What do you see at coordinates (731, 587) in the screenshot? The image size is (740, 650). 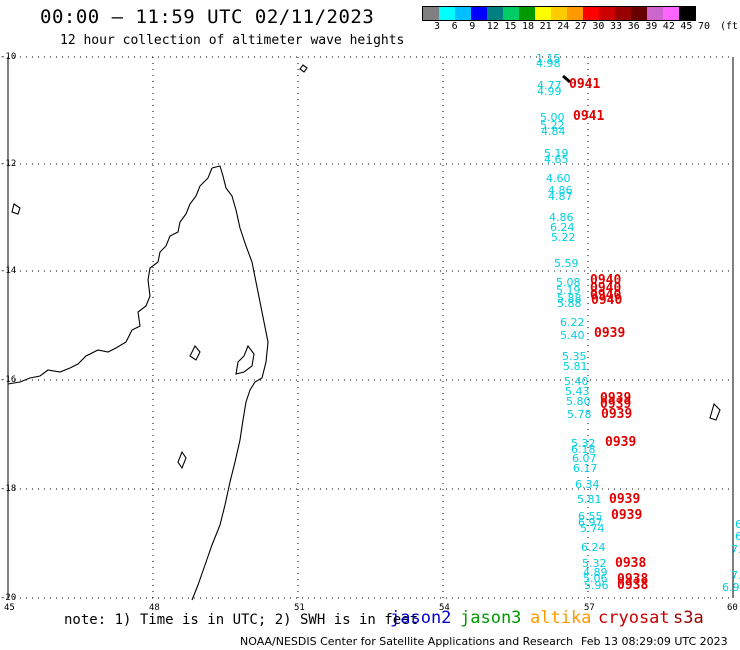 I see `swh-value: 6.9` at bounding box center [731, 587].